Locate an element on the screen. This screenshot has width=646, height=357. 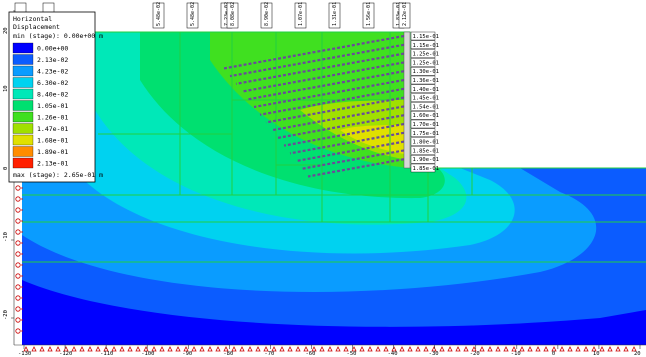
x-tick-label-11: -20 is located at coordinates (475, 354).